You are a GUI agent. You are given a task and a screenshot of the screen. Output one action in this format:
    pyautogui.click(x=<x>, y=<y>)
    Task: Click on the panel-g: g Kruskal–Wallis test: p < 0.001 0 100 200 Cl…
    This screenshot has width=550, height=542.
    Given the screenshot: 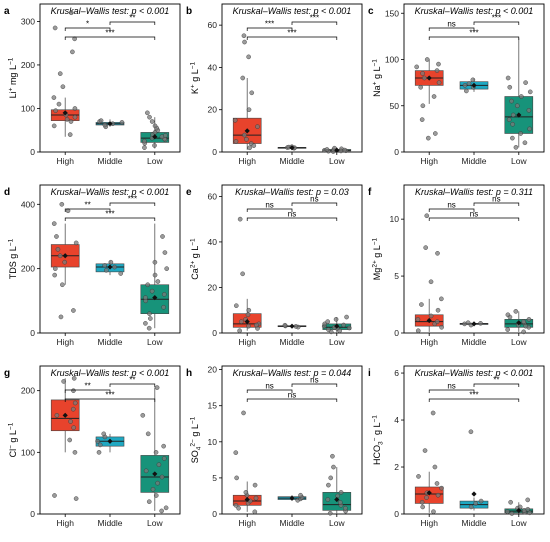 What is the action you would take?
    pyautogui.click(x=92, y=446)
    